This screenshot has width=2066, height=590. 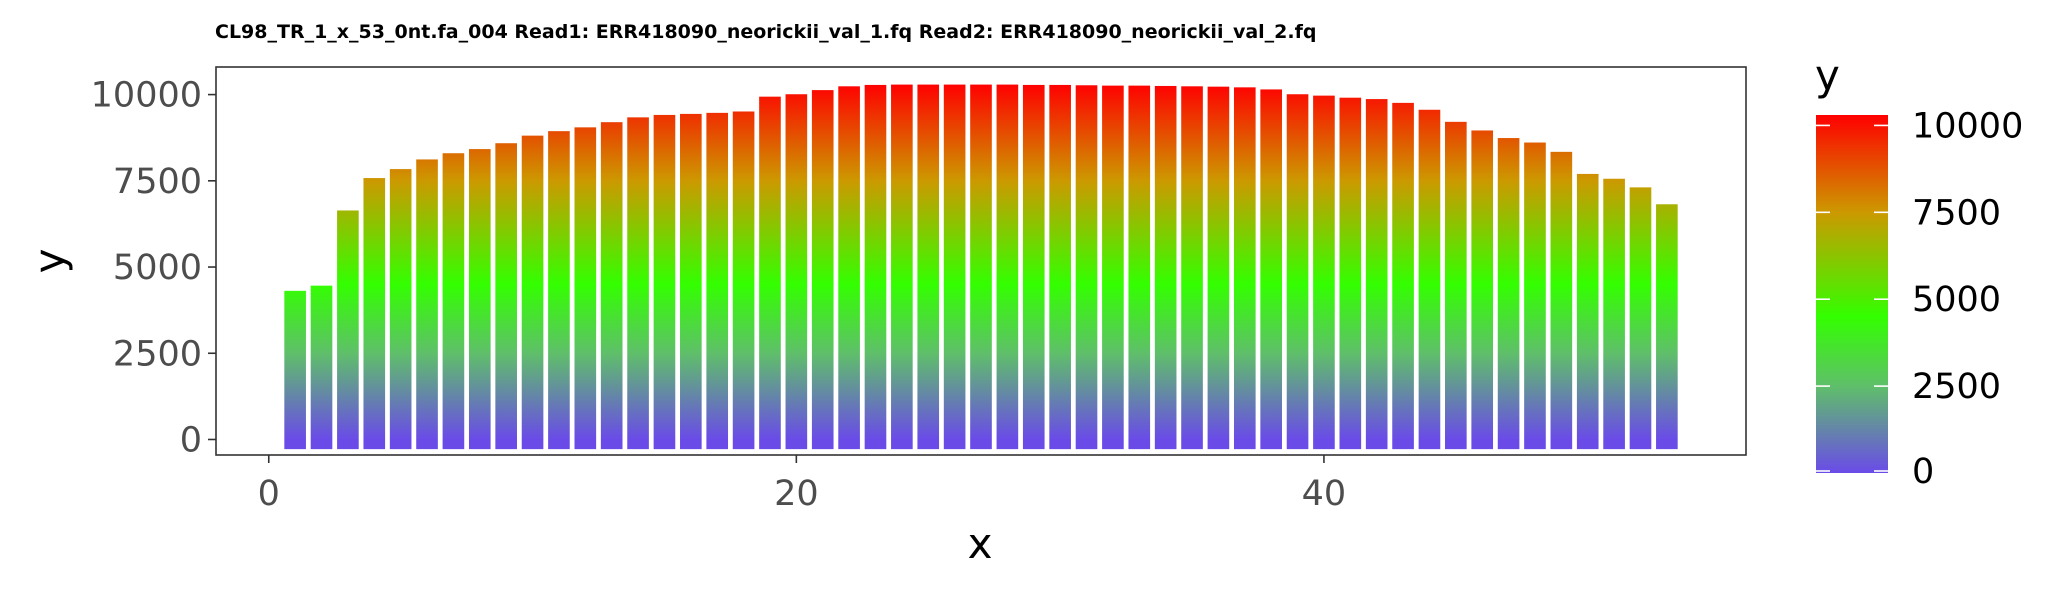 What do you see at coordinates (269, 494) in the screenshot?
I see `x-tick-label: 0` at bounding box center [269, 494].